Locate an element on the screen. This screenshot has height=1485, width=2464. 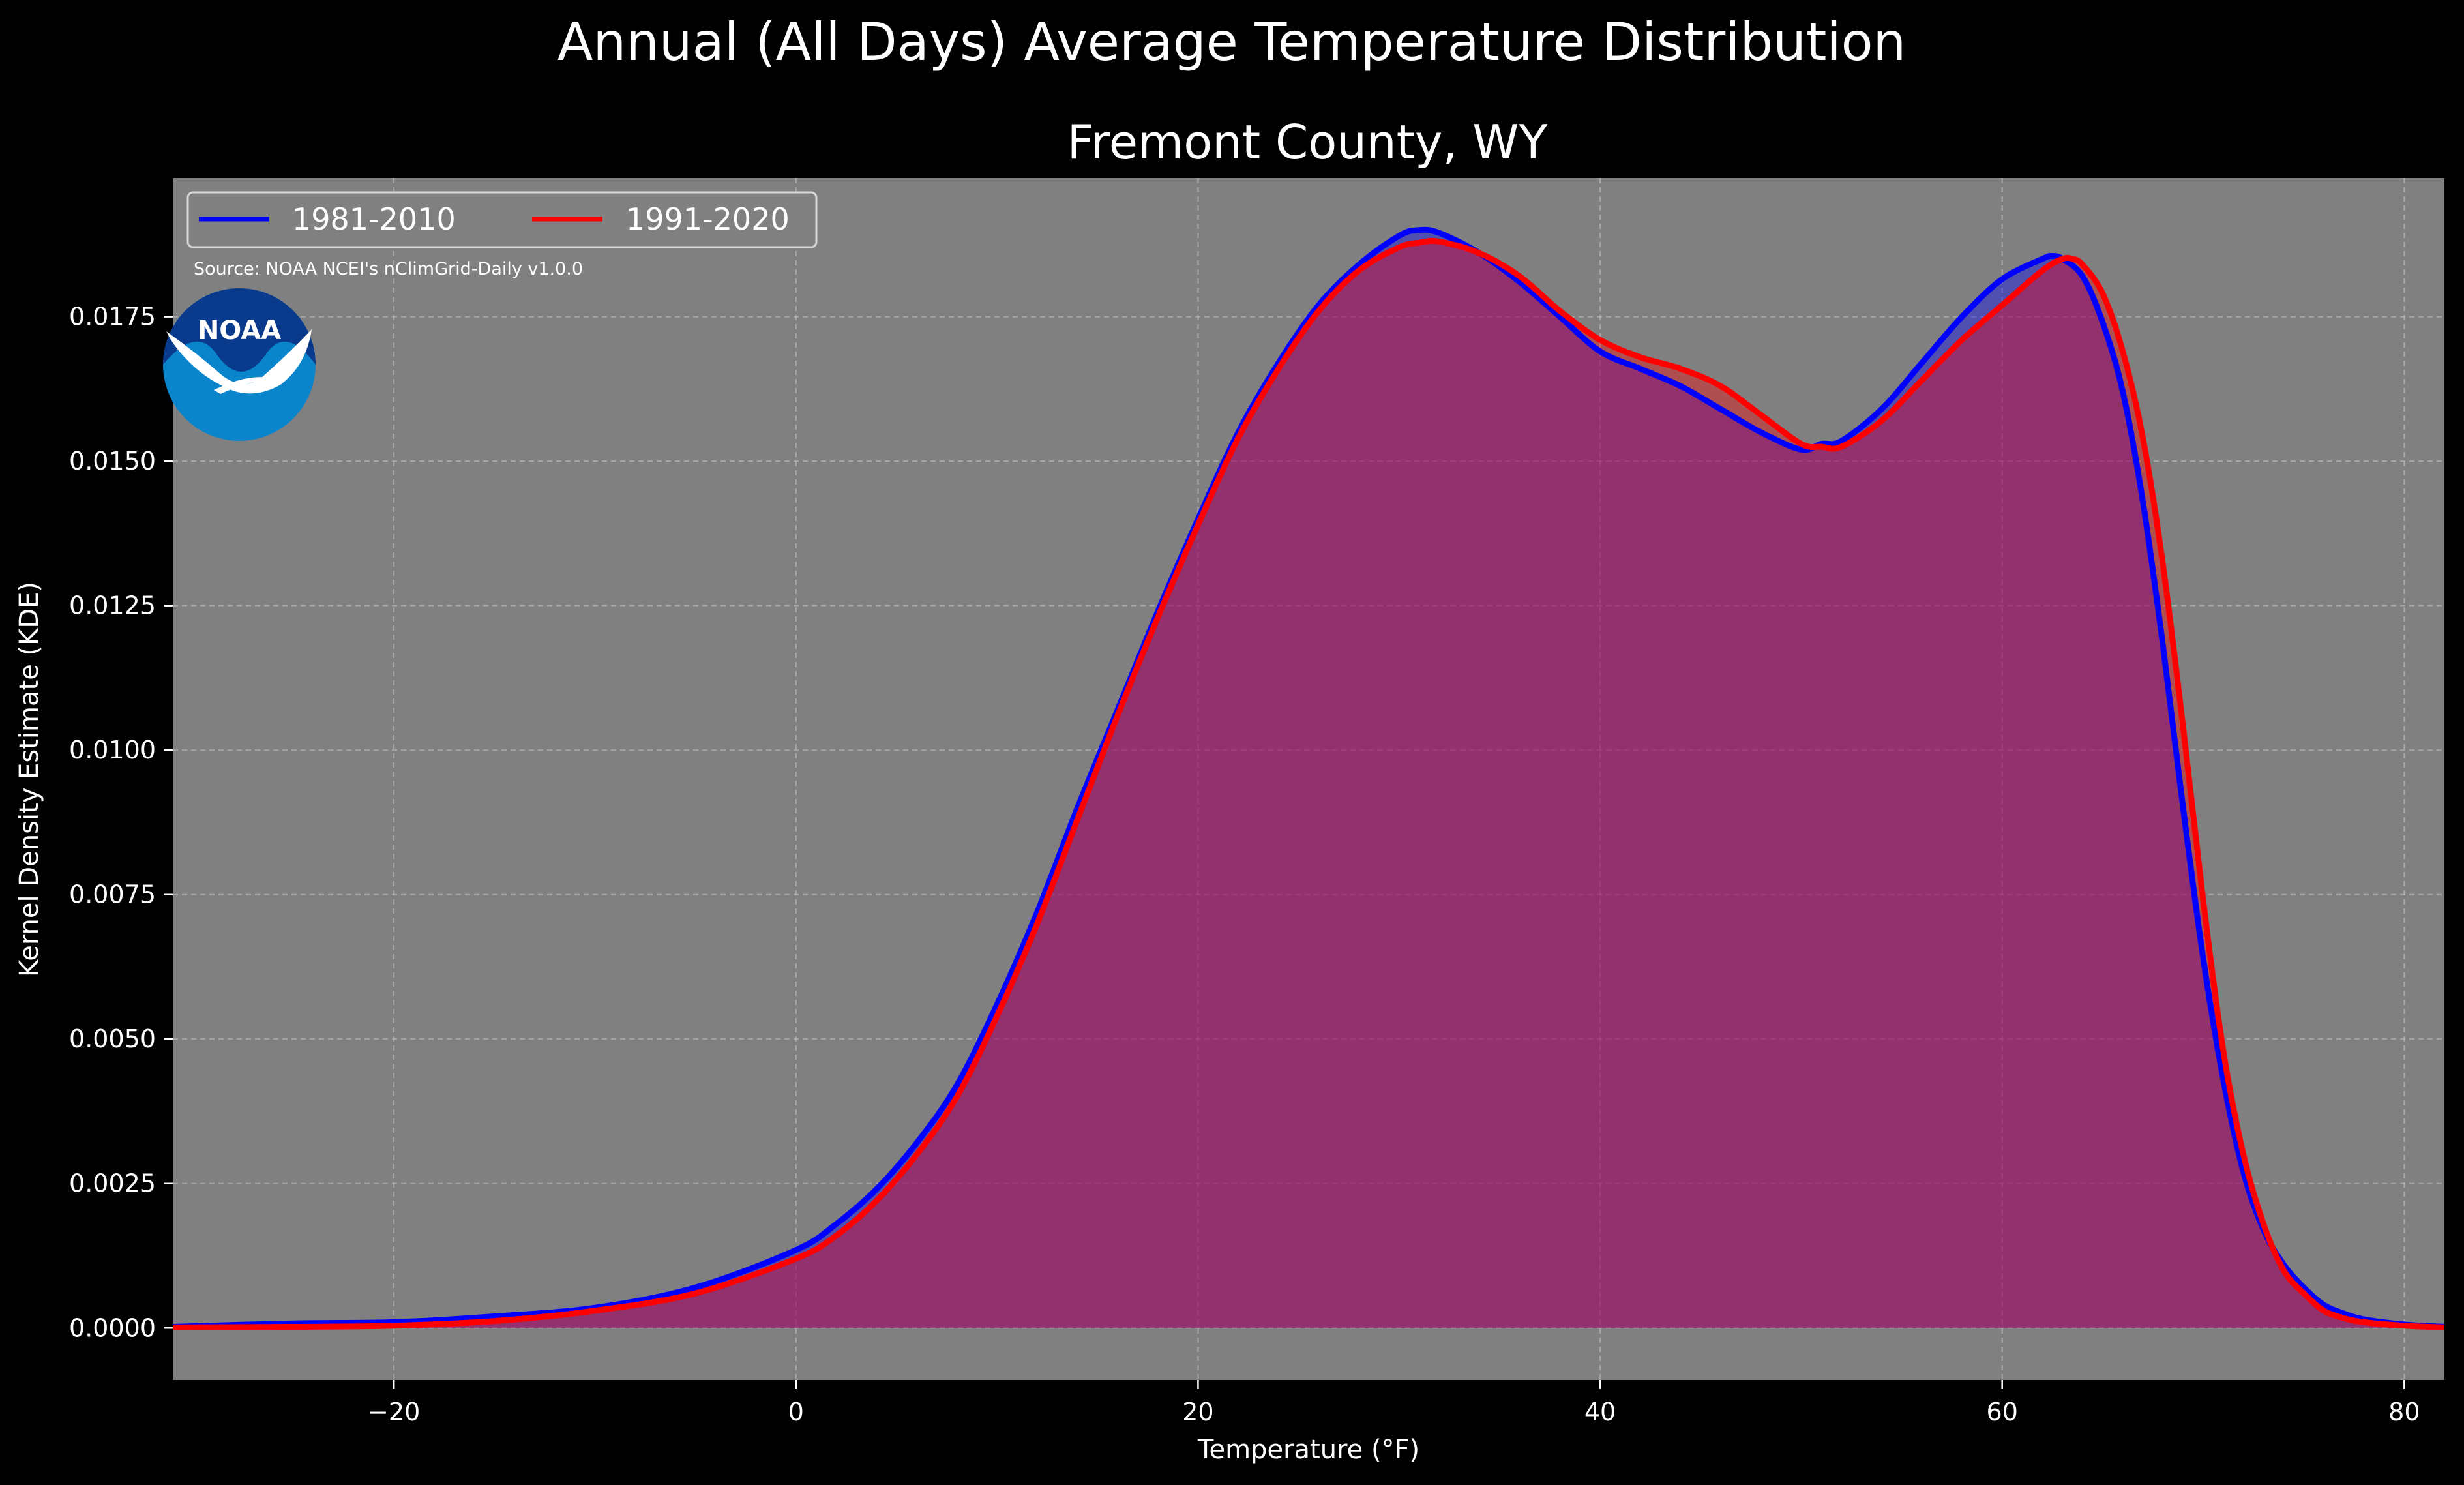
x-tick-label: 40 is located at coordinates (1600, 1412).